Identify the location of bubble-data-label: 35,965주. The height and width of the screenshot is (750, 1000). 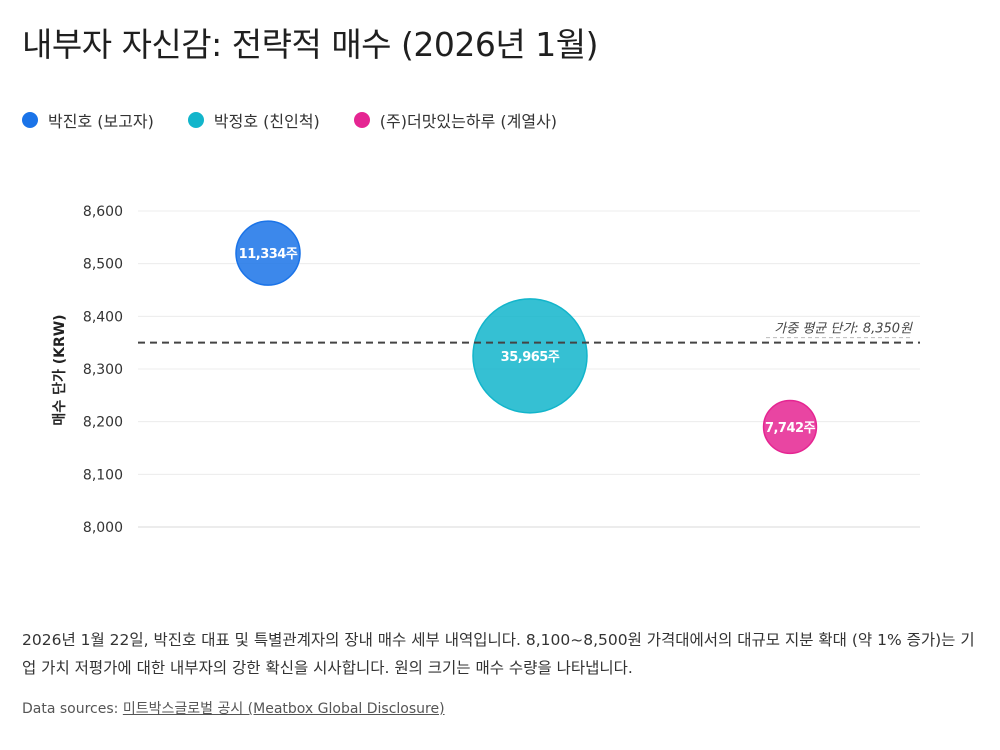
(530, 357).